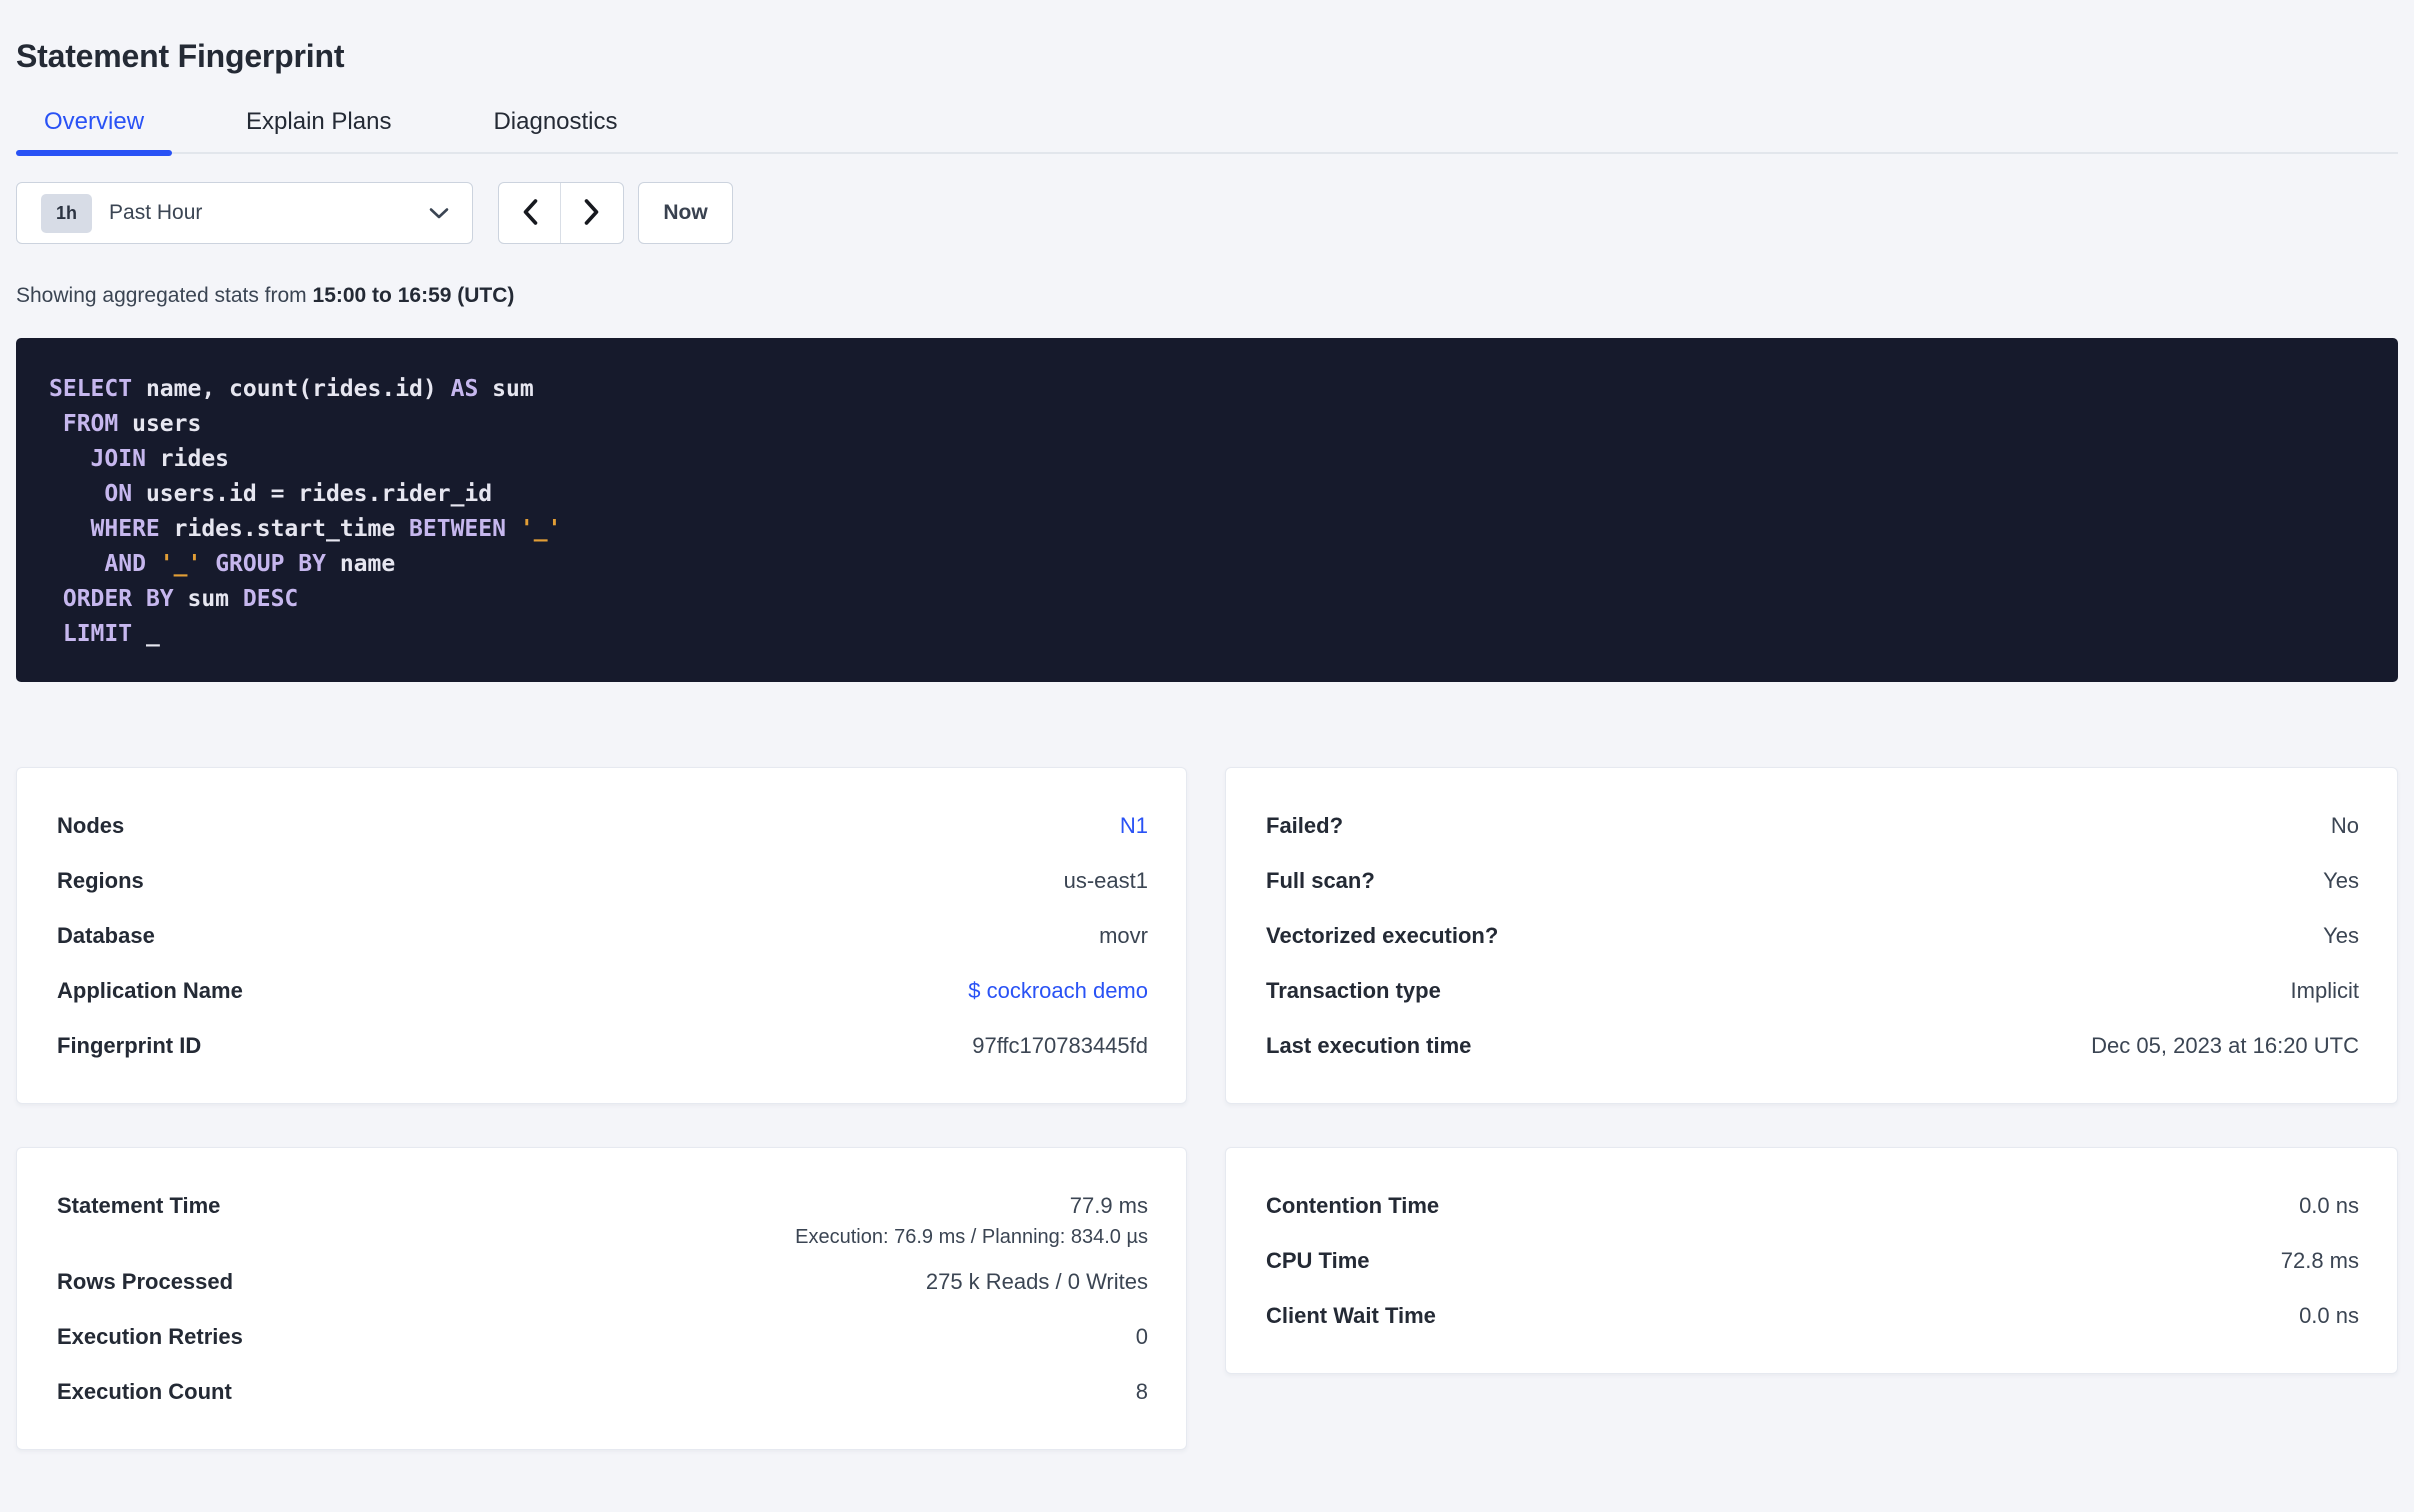 Image resolution: width=2414 pixels, height=1512 pixels. Describe the element at coordinates (1305, 825) in the screenshot. I see `row-label: Failed?` at that location.